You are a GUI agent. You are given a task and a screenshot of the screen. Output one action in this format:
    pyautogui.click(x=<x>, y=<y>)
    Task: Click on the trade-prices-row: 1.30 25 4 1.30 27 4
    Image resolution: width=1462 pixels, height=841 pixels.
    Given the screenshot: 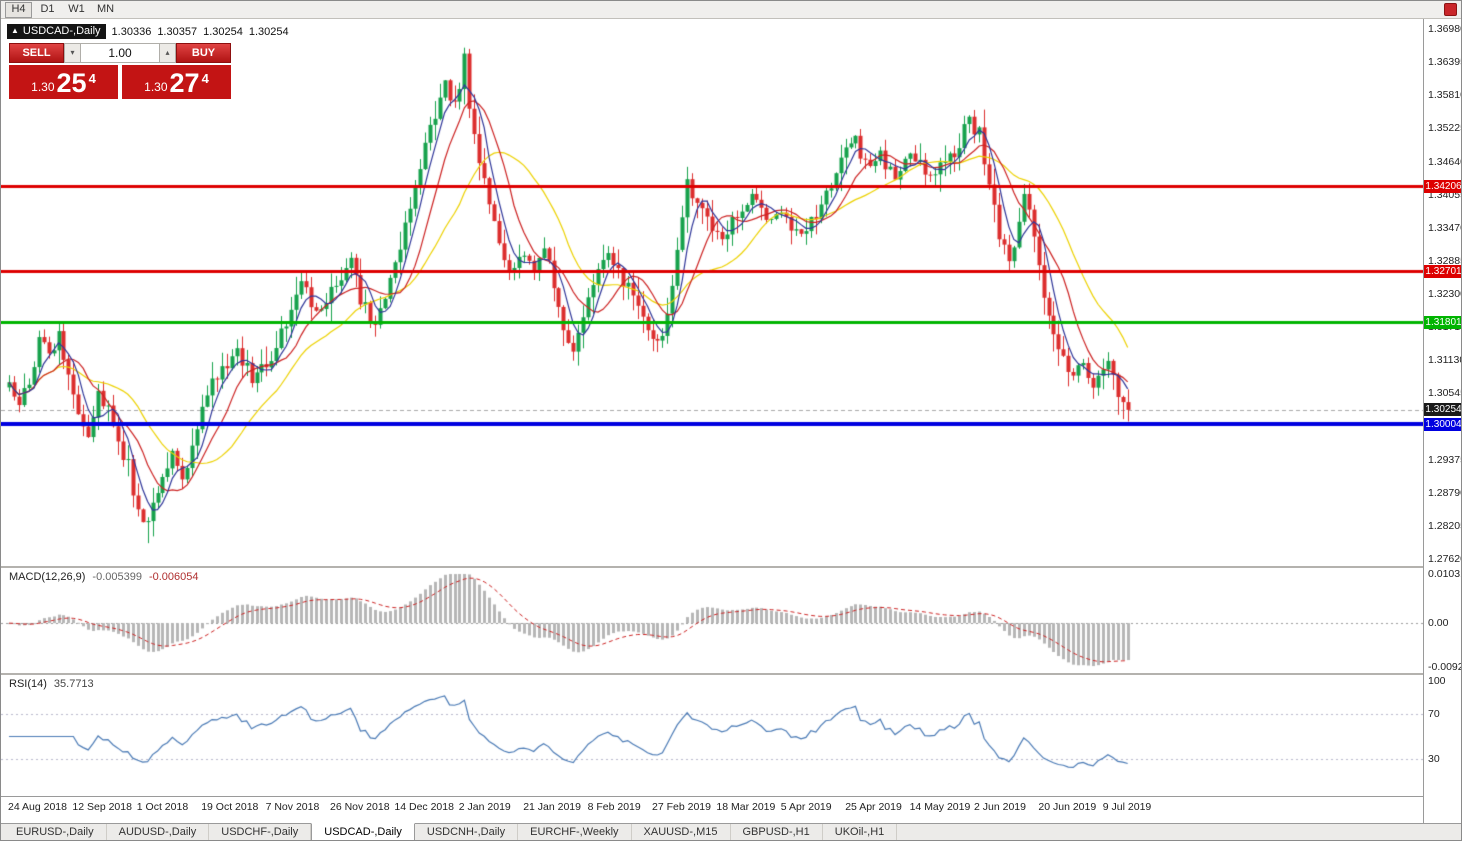 What is the action you would take?
    pyautogui.click(x=120, y=82)
    